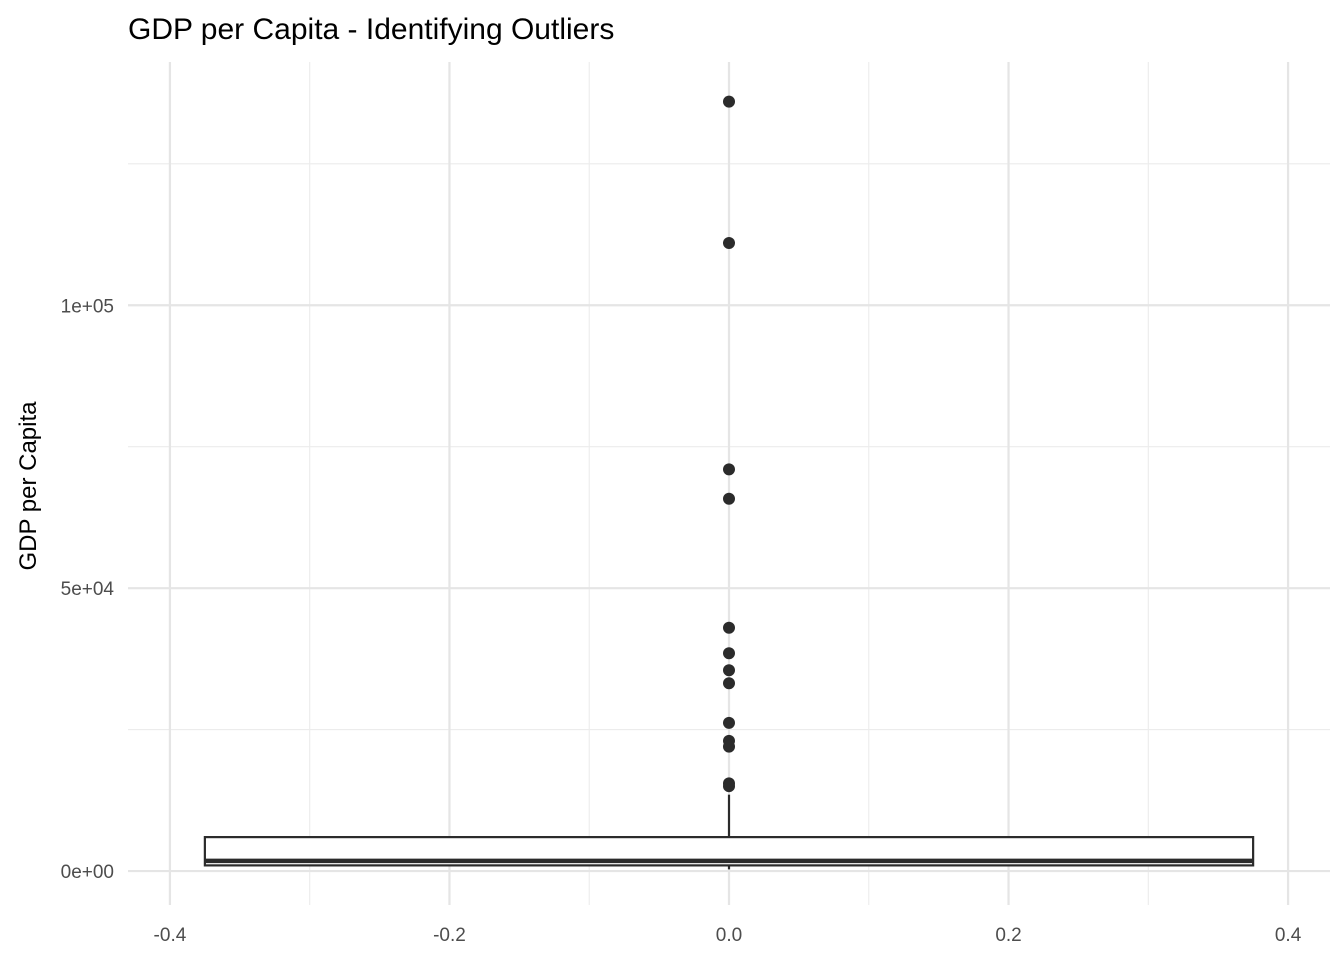  Describe the element at coordinates (28, 486) in the screenshot. I see `y-axis-title: GDP per Capita` at that location.